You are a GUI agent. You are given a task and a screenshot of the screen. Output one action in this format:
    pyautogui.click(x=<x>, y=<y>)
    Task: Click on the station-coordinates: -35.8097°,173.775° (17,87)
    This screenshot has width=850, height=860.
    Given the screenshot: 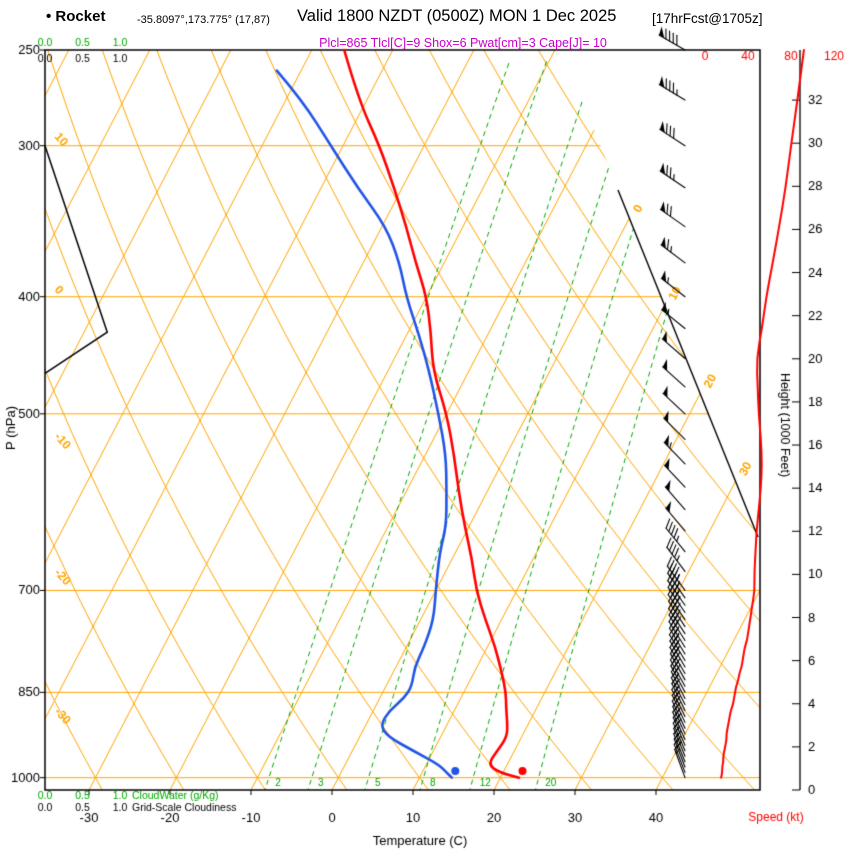 What is the action you would take?
    pyautogui.click(x=203, y=20)
    